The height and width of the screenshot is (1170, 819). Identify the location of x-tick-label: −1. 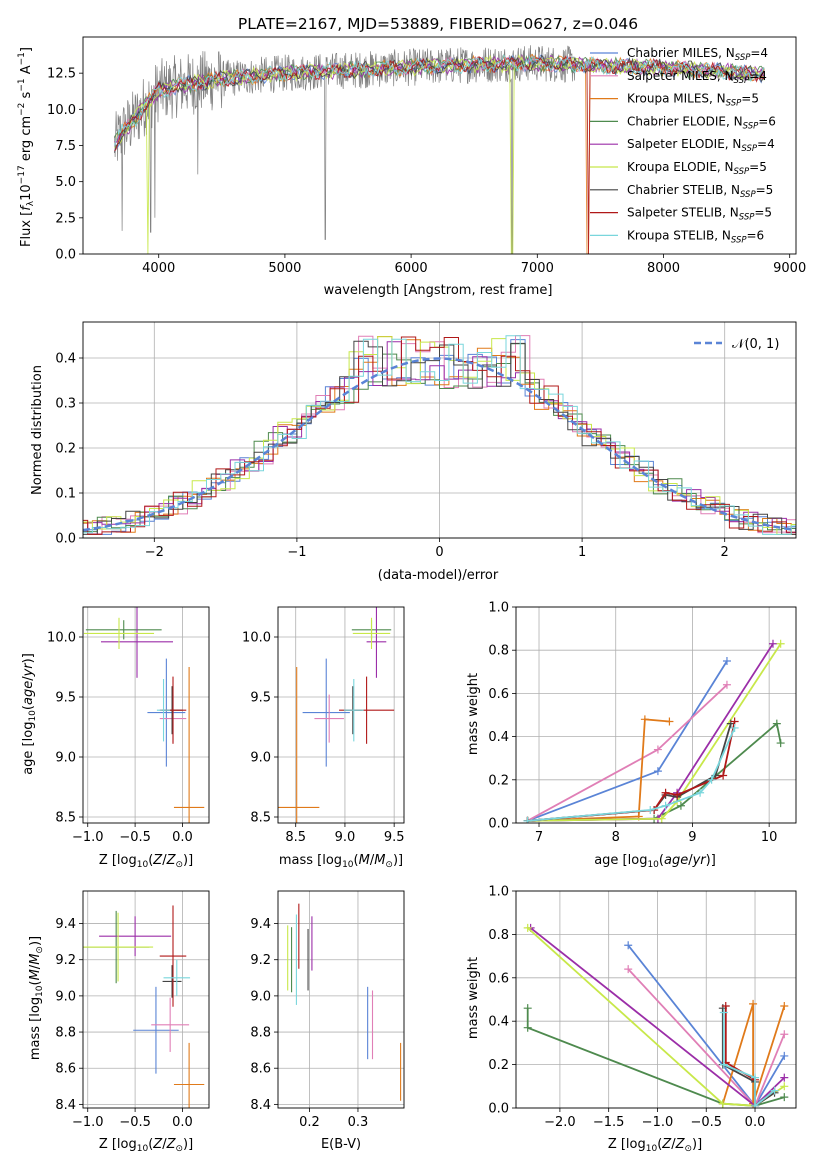
(296, 552).